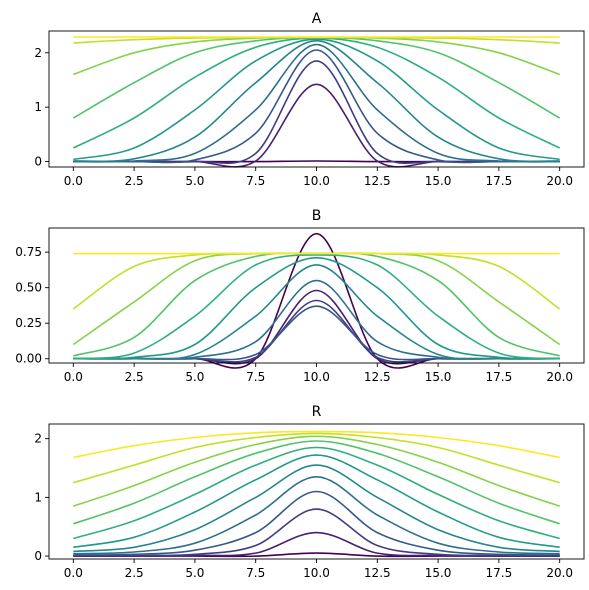 This screenshot has height=590, width=589. I want to click on y-tick-label: 0.25, so click(28, 323).